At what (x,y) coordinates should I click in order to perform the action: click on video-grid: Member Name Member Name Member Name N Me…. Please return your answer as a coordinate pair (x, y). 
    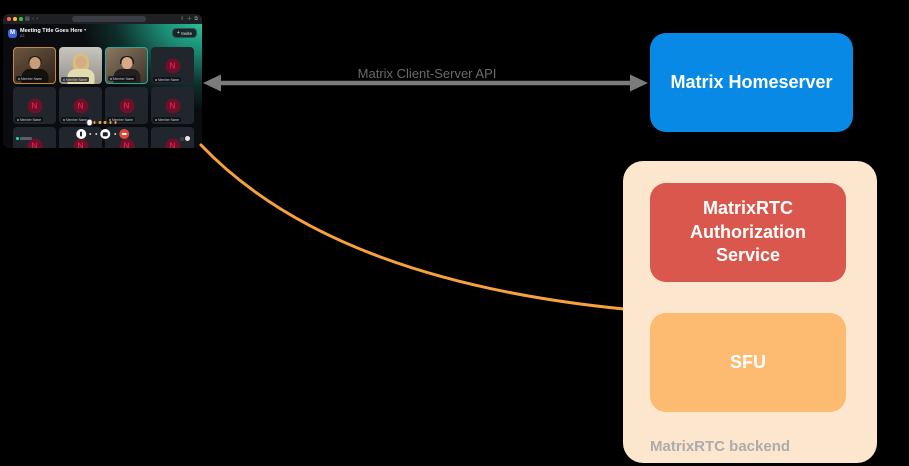
    Looking at the image, I should click on (103, 97).